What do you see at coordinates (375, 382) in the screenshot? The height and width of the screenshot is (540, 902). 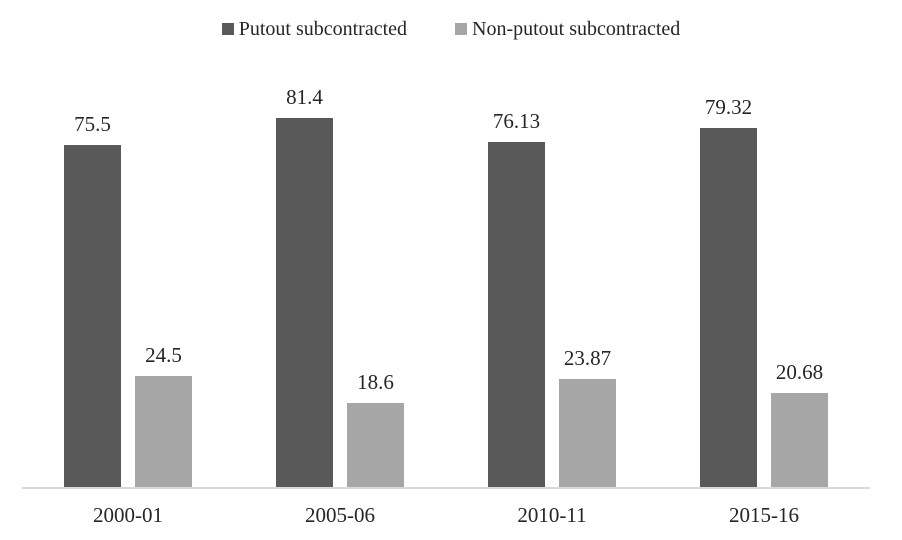 I see `bar-value-label: 18.6` at bounding box center [375, 382].